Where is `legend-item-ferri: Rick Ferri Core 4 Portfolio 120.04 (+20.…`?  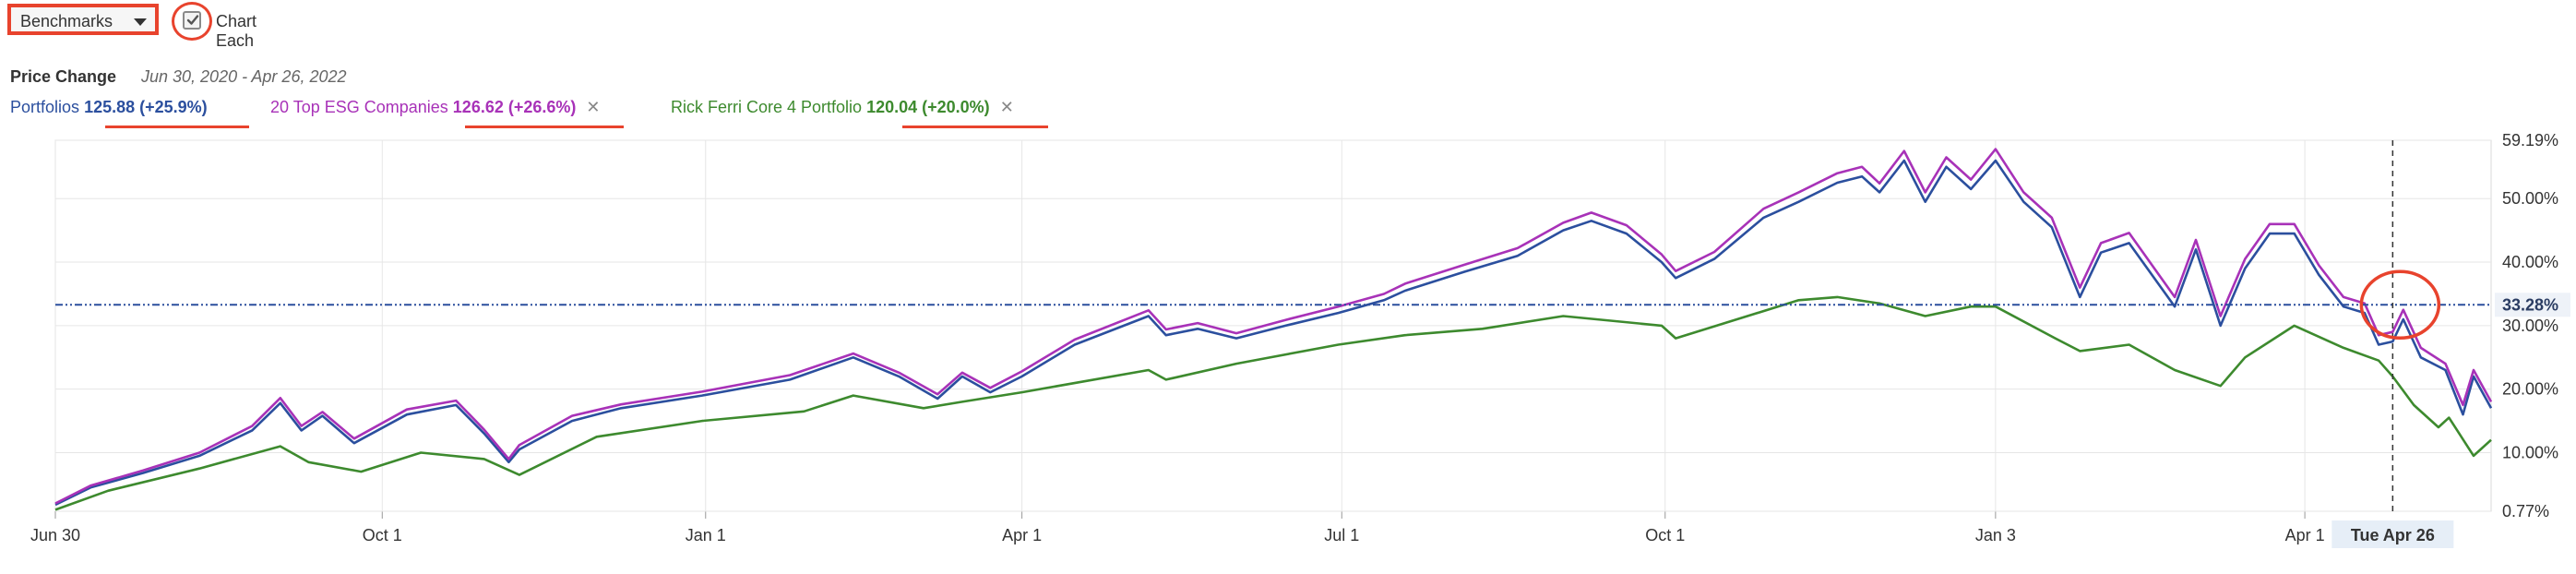 legend-item-ferri: Rick Ferri Core 4 Portfolio 120.04 (+20.… is located at coordinates (842, 107).